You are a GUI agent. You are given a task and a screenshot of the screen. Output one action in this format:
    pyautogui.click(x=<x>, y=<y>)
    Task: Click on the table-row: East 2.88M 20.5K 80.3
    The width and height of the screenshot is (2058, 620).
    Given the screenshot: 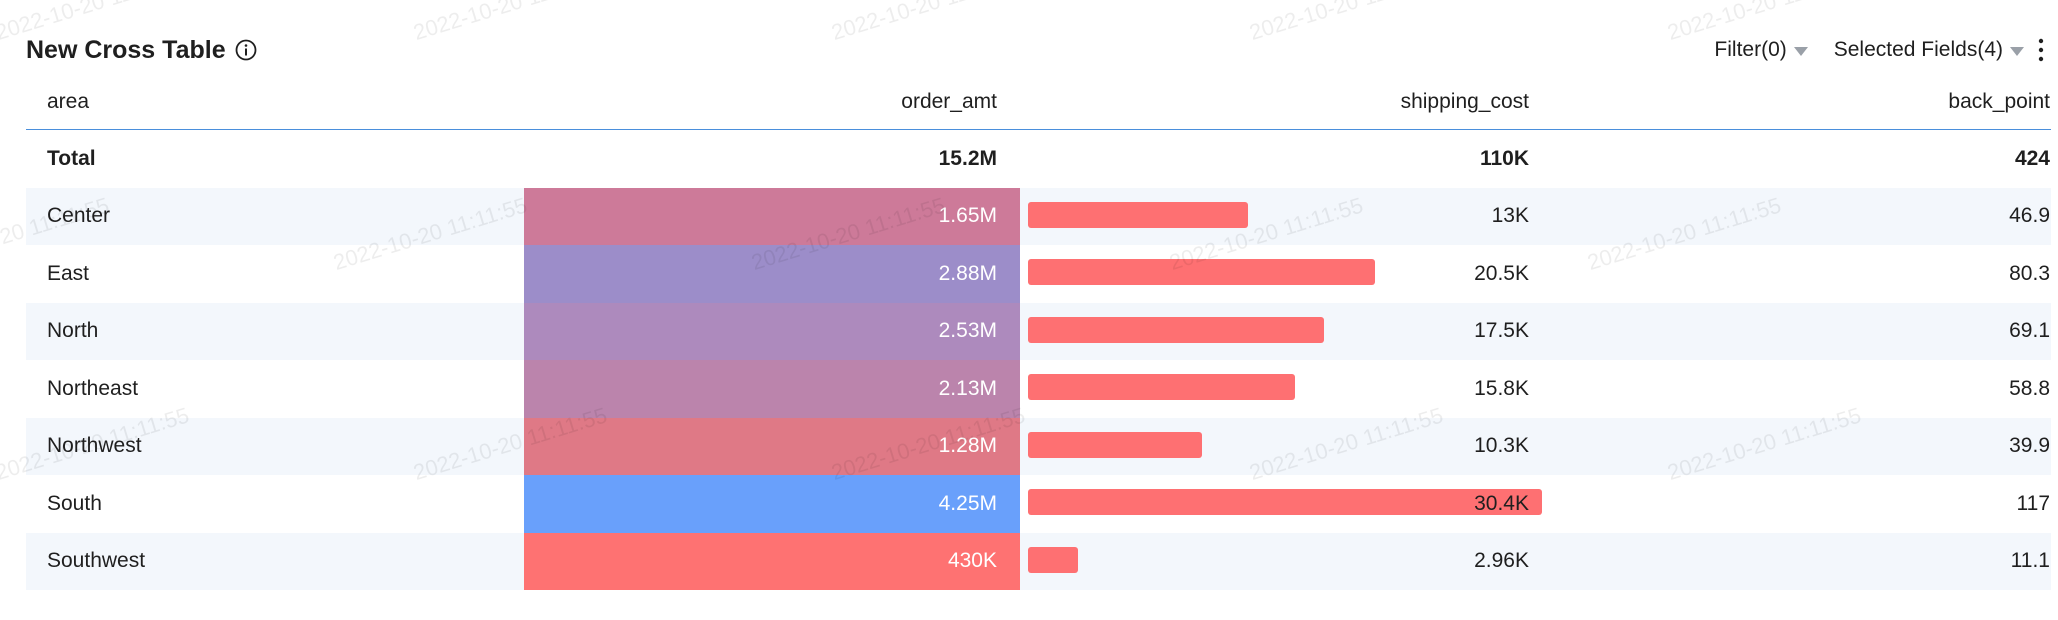 What is the action you would take?
    pyautogui.click(x=1038, y=274)
    